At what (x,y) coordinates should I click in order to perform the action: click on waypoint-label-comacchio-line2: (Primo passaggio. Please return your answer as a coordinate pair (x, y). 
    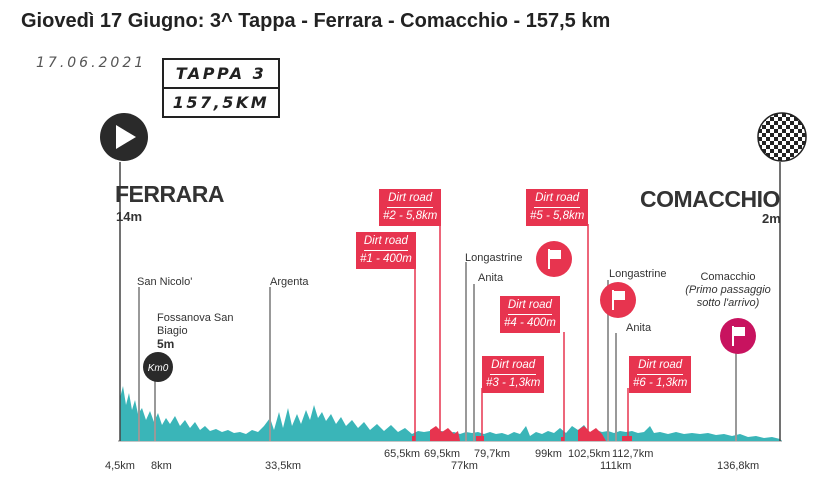
    Looking at the image, I should click on (728, 290).